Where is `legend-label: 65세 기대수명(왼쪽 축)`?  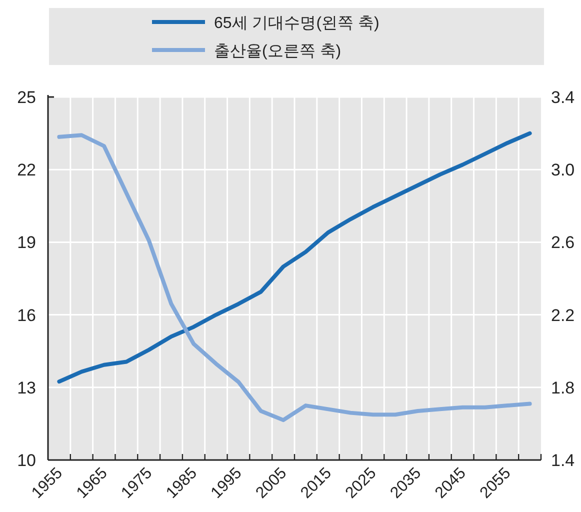
legend-label: 65세 기대수명(왼쪽 축) is located at coordinates (297, 23).